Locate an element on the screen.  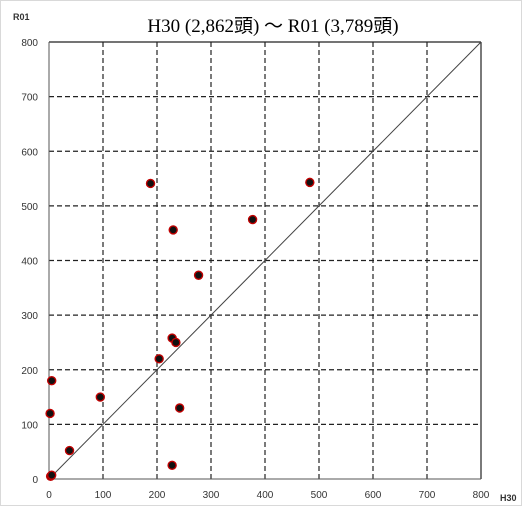
x-tick-label: 0 is located at coordinates (49, 495).